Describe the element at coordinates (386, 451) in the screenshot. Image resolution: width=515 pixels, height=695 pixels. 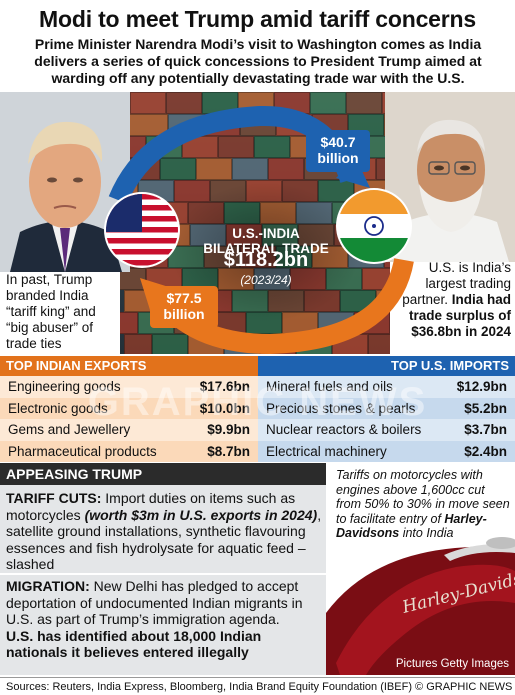
I see `table-row: Electrical machinery $2.4bn` at that location.